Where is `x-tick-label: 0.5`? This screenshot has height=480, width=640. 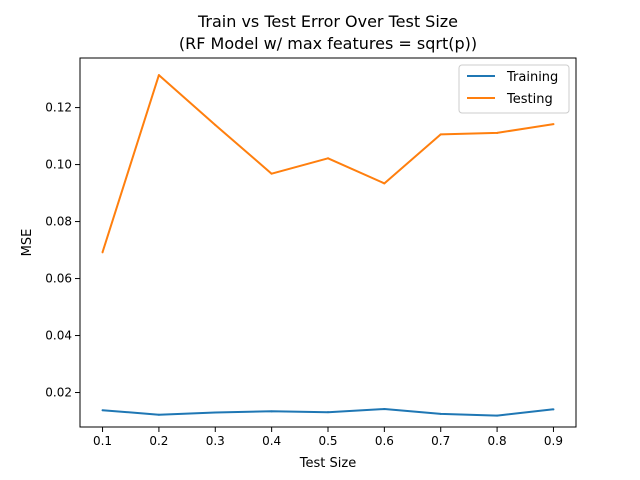
x-tick-label: 0.5 is located at coordinates (327, 441).